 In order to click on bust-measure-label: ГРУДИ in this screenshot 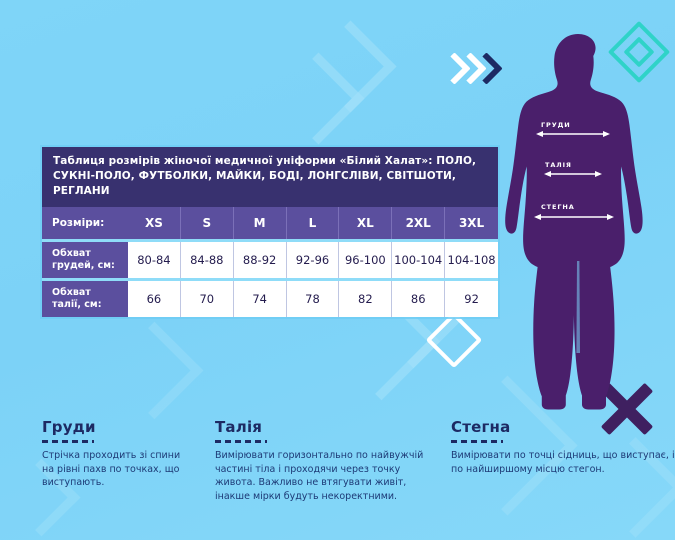, I will do `click(556, 125)`.